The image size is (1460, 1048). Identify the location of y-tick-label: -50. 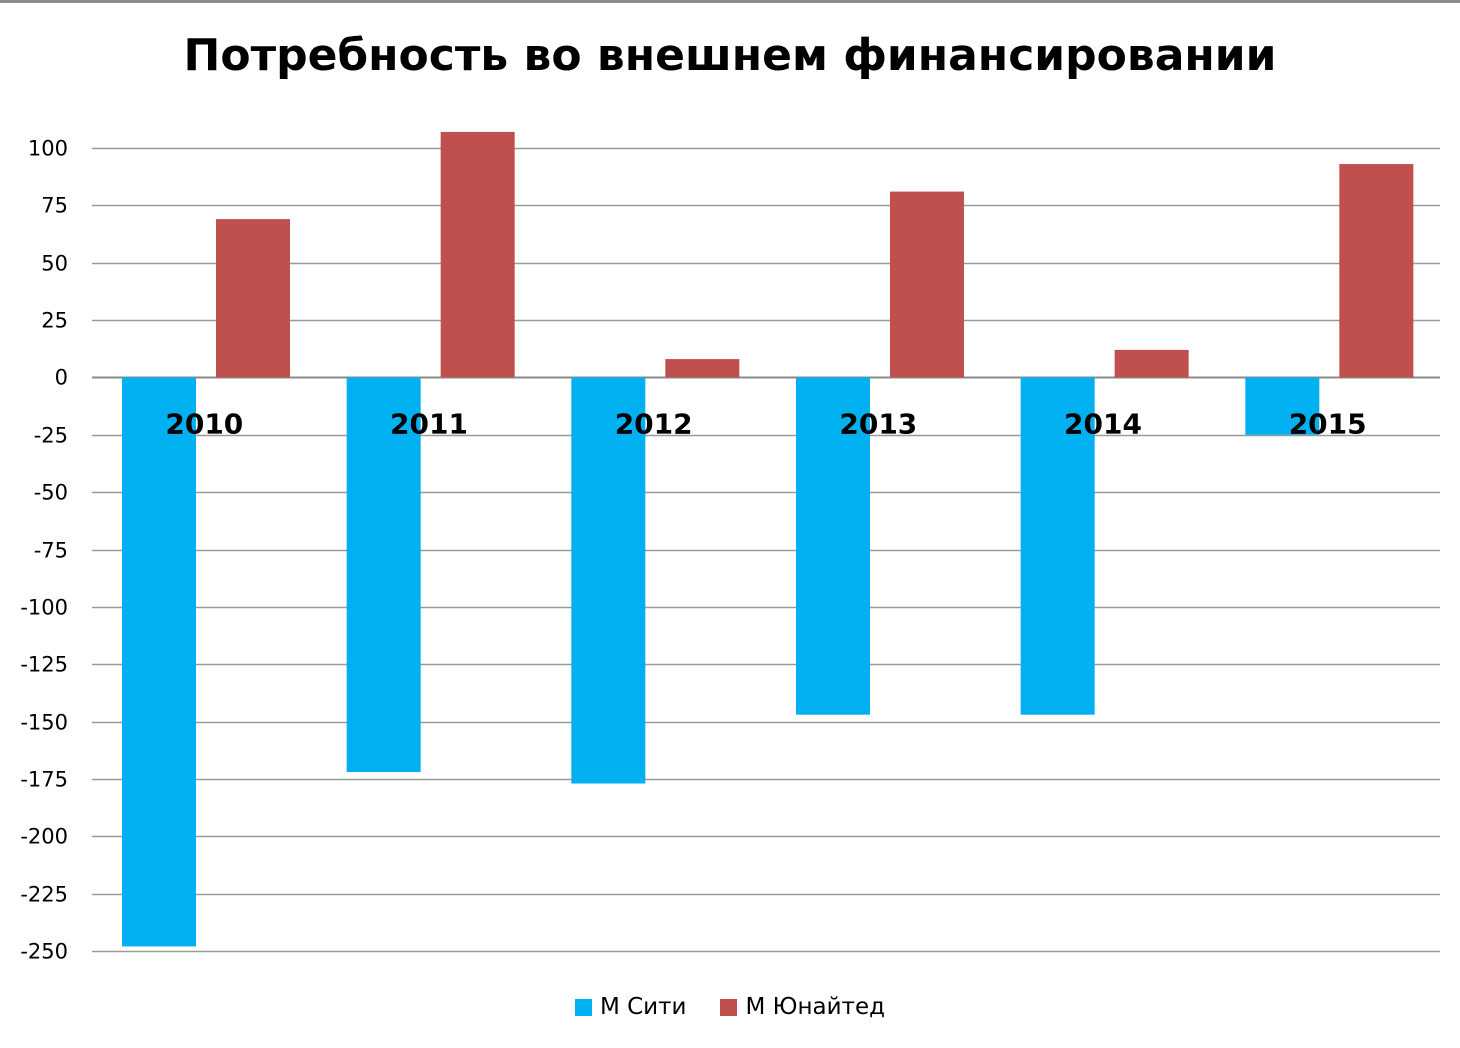
(51, 493).